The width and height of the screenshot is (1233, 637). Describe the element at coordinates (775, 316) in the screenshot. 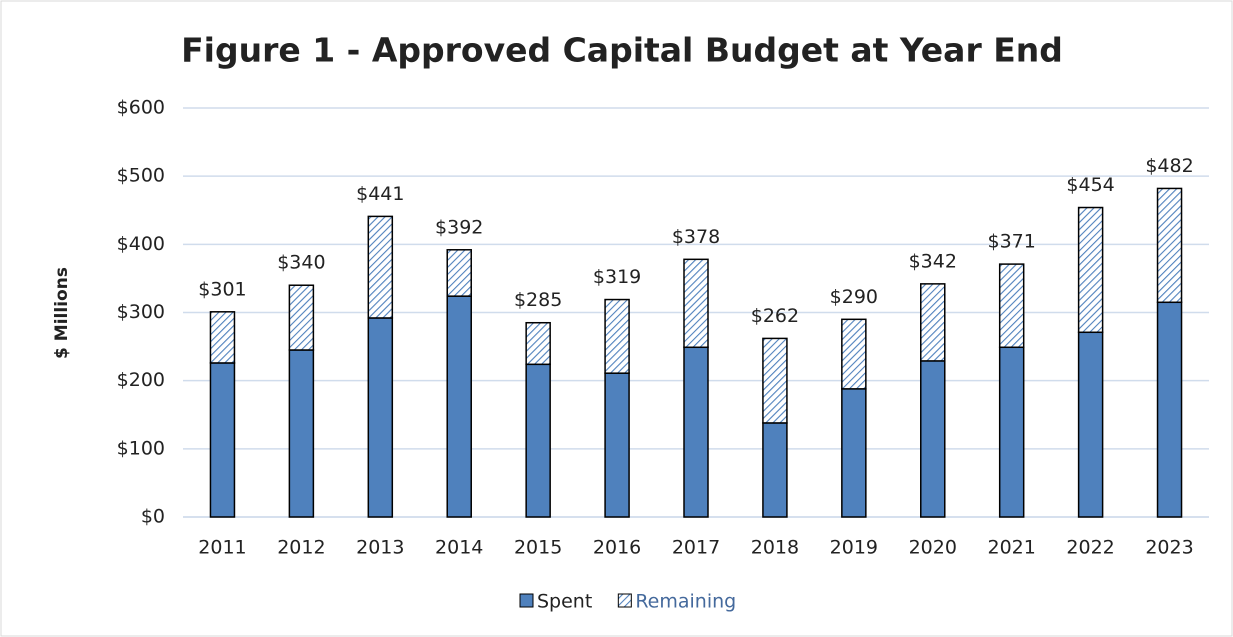

I see `total-label: $262` at that location.